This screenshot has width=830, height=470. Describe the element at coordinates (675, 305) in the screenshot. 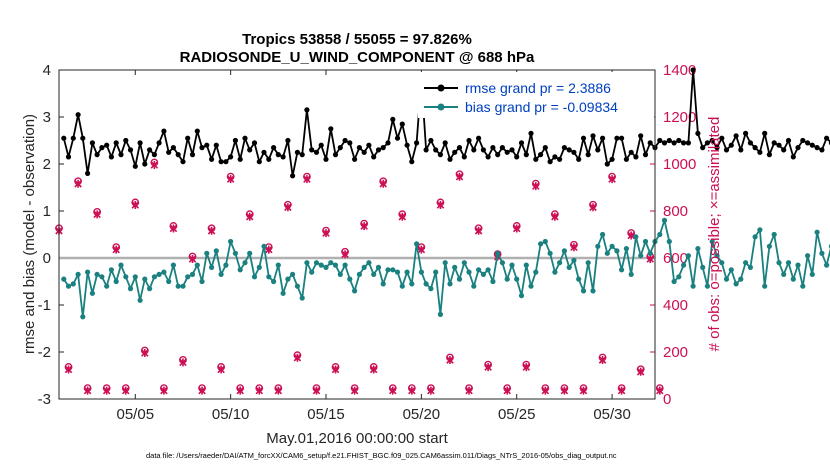

I see `y-right-tick-label: 400` at that location.